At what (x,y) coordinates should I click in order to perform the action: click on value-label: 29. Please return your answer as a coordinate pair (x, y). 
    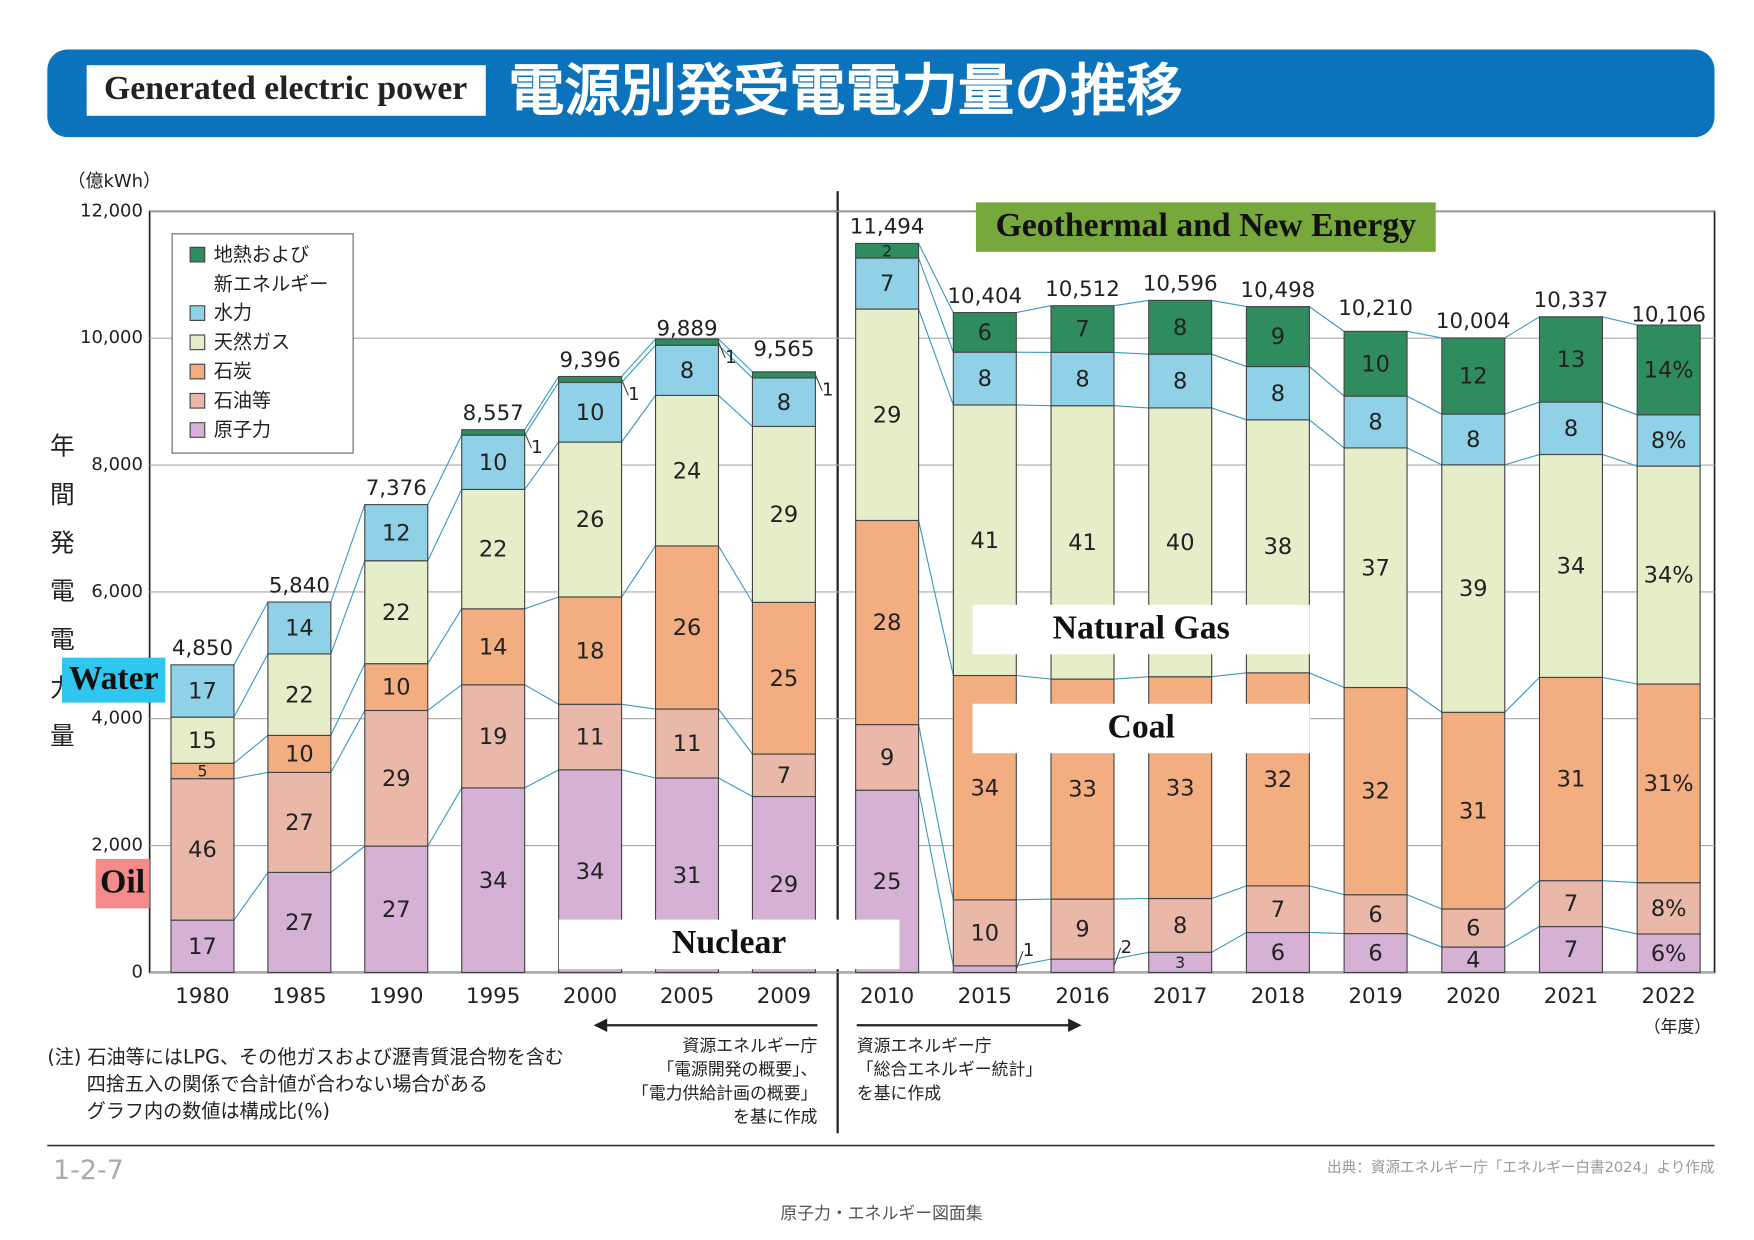
    Looking at the image, I should click on (396, 779).